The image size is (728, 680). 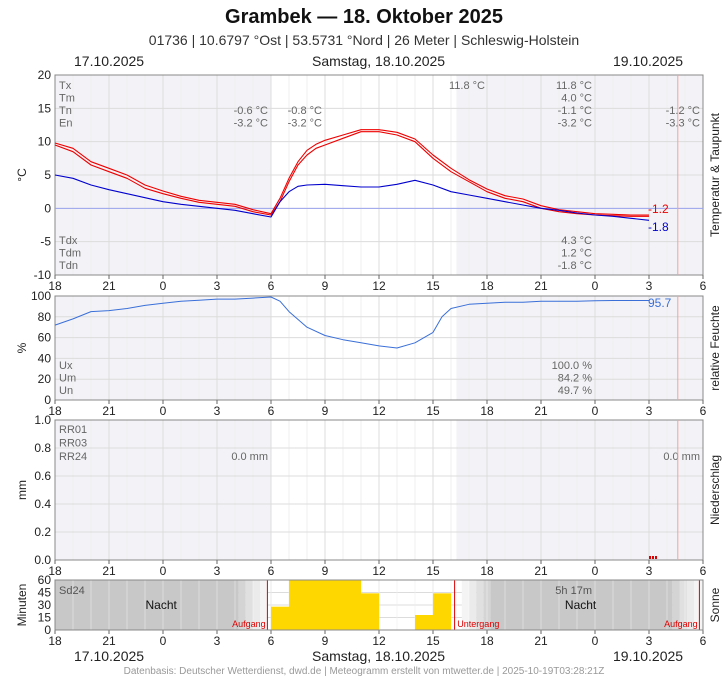 What do you see at coordinates (43, 275) in the screenshot?
I see `temp-y-tick: -10` at bounding box center [43, 275].